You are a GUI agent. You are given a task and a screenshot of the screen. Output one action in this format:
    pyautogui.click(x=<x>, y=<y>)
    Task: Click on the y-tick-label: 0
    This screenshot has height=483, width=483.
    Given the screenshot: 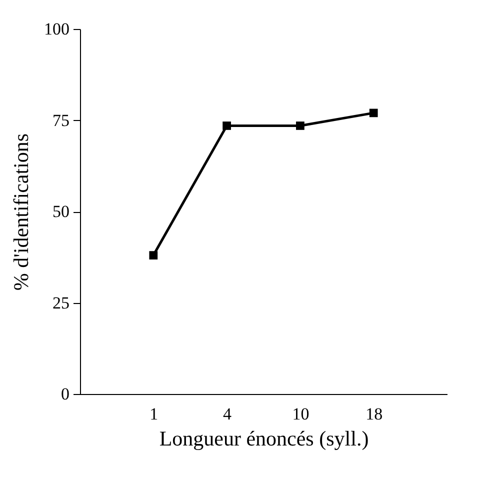 What is the action you would take?
    pyautogui.click(x=65, y=394)
    